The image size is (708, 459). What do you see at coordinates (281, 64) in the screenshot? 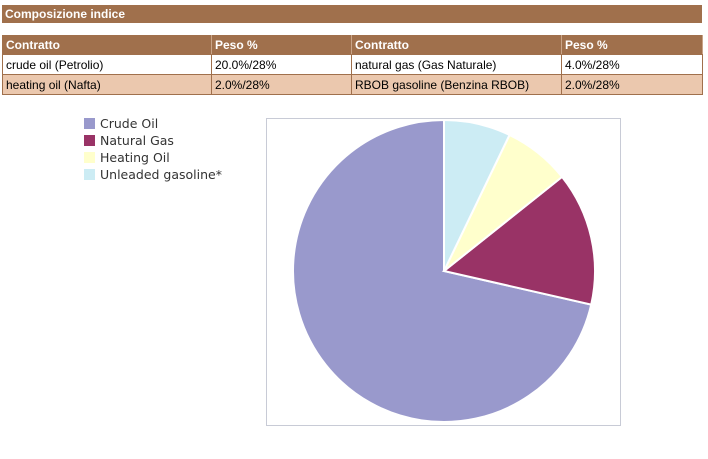
I see `table-cell: 20.0%/28%` at bounding box center [281, 64].